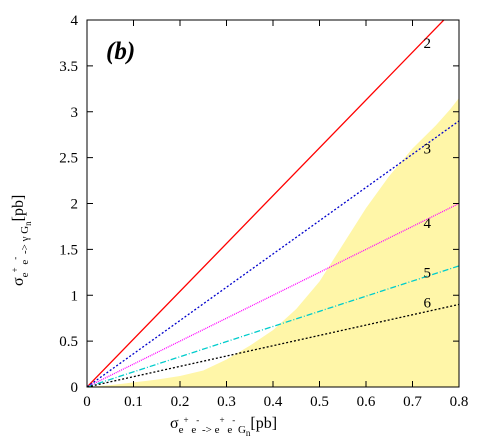  What do you see at coordinates (68, 250) in the screenshot?
I see `y-tick-label: 1.5` at bounding box center [68, 250].